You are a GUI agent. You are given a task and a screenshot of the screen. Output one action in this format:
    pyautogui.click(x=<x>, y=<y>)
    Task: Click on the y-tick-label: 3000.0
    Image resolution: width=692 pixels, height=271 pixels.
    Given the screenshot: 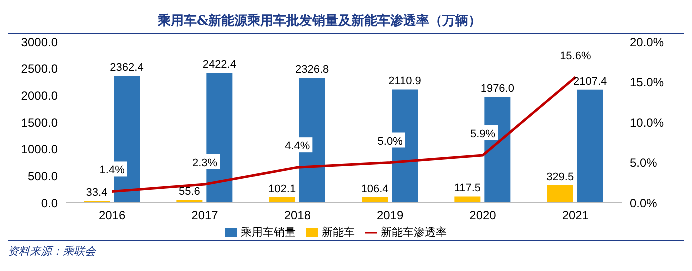 What is the action you would take?
    pyautogui.click(x=39, y=42)
    